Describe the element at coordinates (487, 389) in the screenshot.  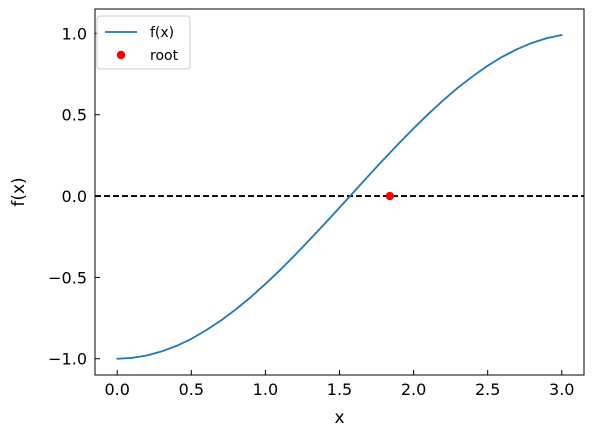
I see `x-tick-label: 2.5` at that location.